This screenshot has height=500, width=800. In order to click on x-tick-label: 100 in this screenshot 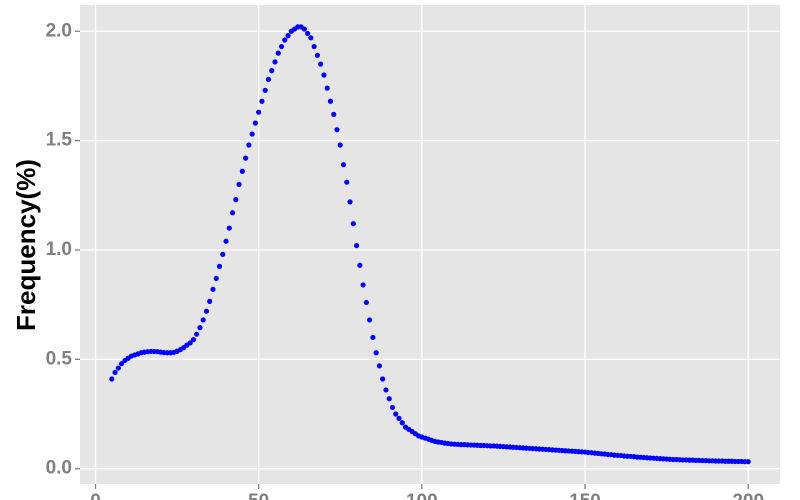, I will do `click(422, 495)`.